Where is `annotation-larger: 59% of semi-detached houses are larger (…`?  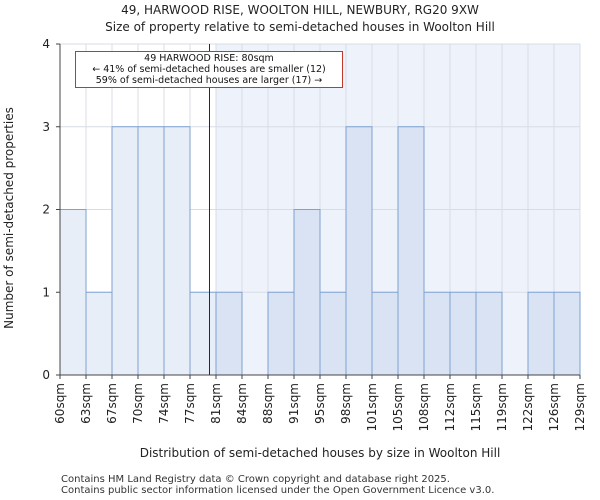 annotation-larger: 59% of semi-detached houses are larger (… is located at coordinates (209, 80).